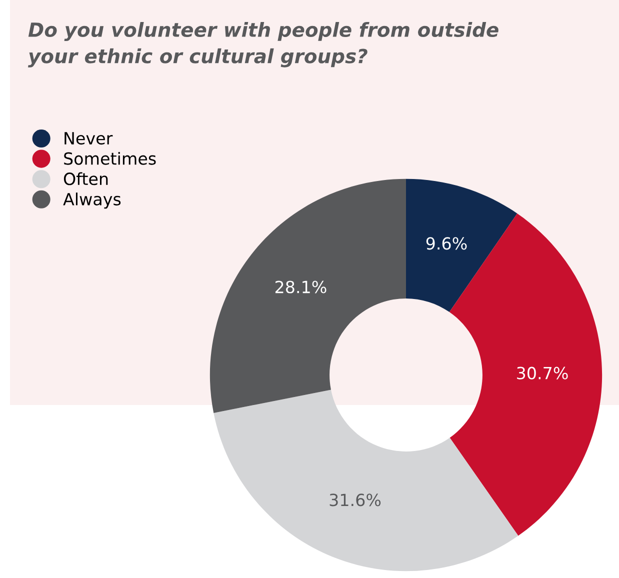  What do you see at coordinates (355, 500) in the screenshot?
I see `data-label: 31.6%` at bounding box center [355, 500].